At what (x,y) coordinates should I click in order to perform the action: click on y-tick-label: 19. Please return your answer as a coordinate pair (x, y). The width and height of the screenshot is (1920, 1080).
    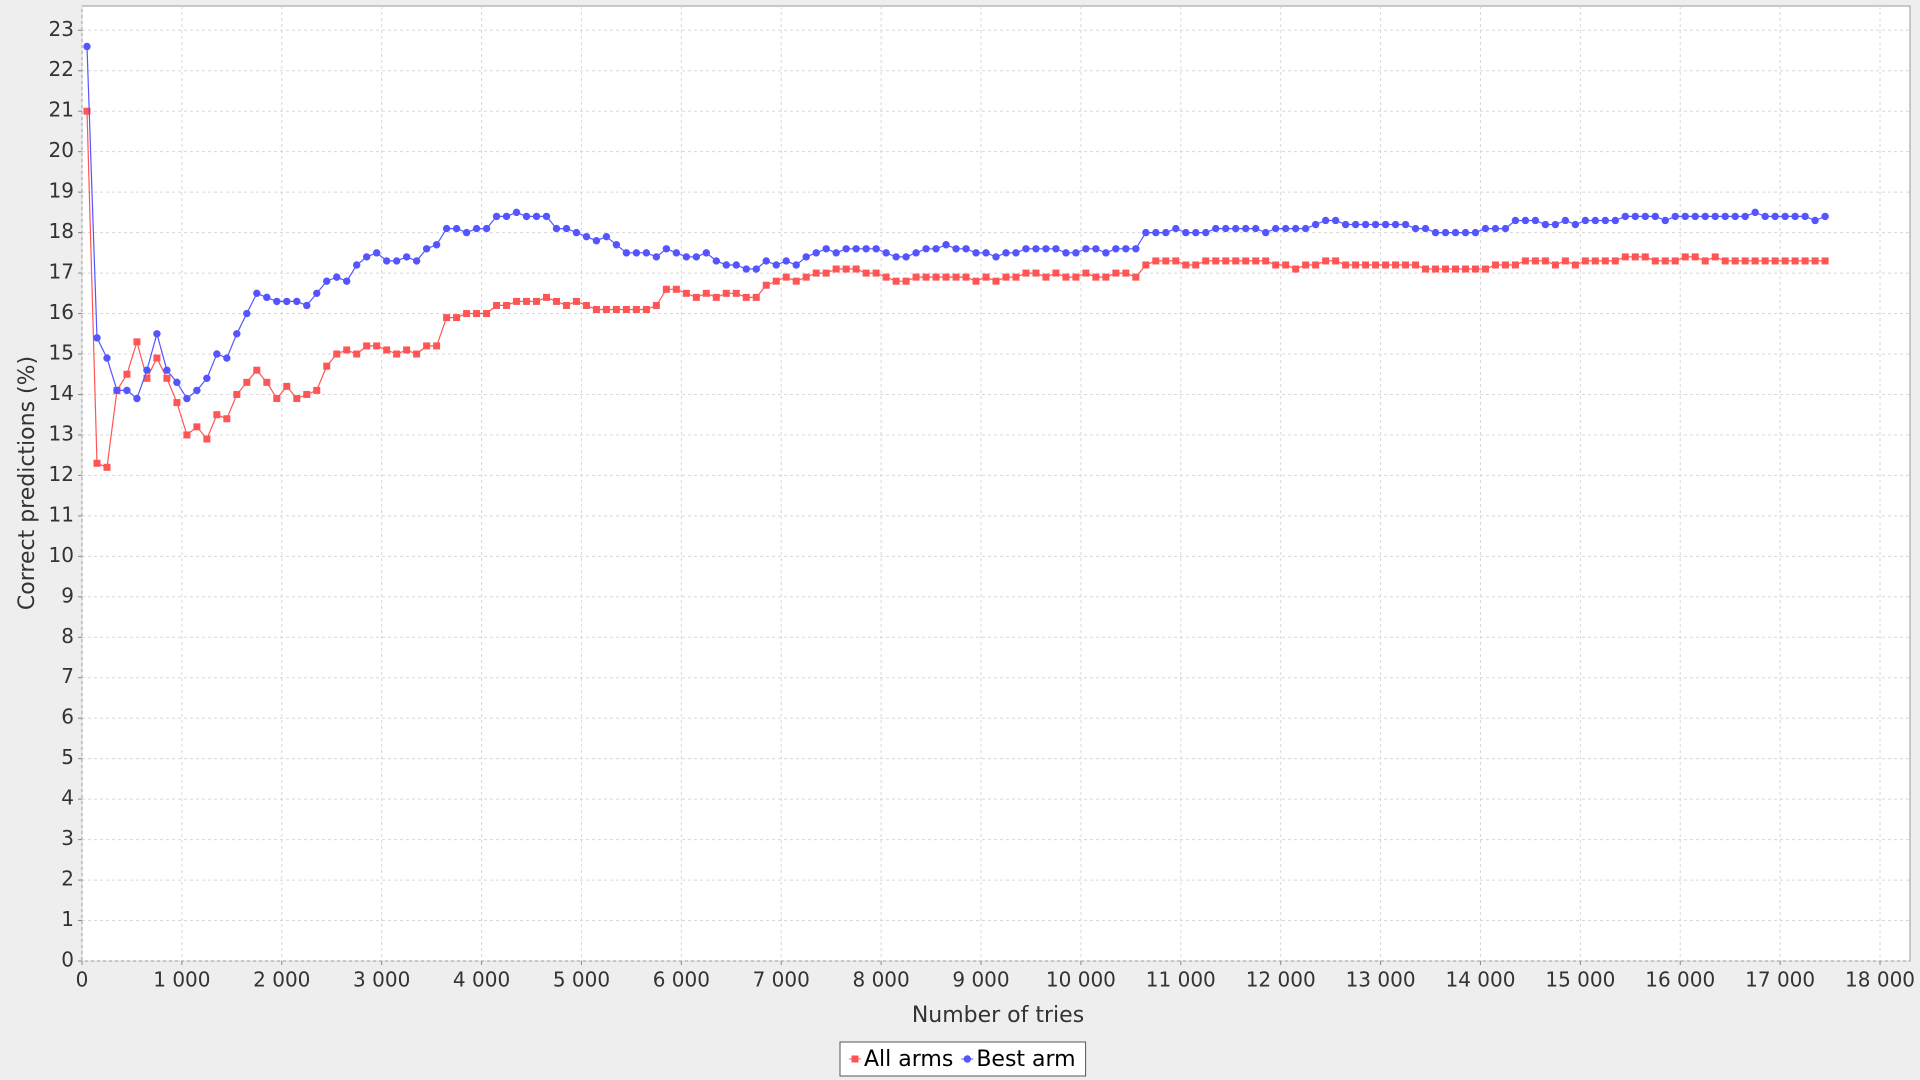
    Looking at the image, I should click on (61, 191).